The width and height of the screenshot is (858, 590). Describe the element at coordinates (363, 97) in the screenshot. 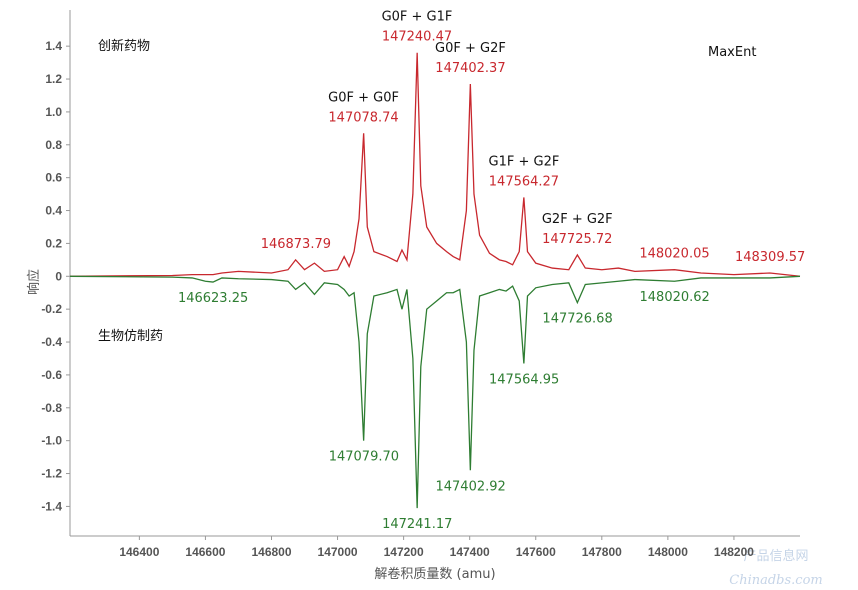

I see `peak-glycoform-label: G0F + G0F` at that location.